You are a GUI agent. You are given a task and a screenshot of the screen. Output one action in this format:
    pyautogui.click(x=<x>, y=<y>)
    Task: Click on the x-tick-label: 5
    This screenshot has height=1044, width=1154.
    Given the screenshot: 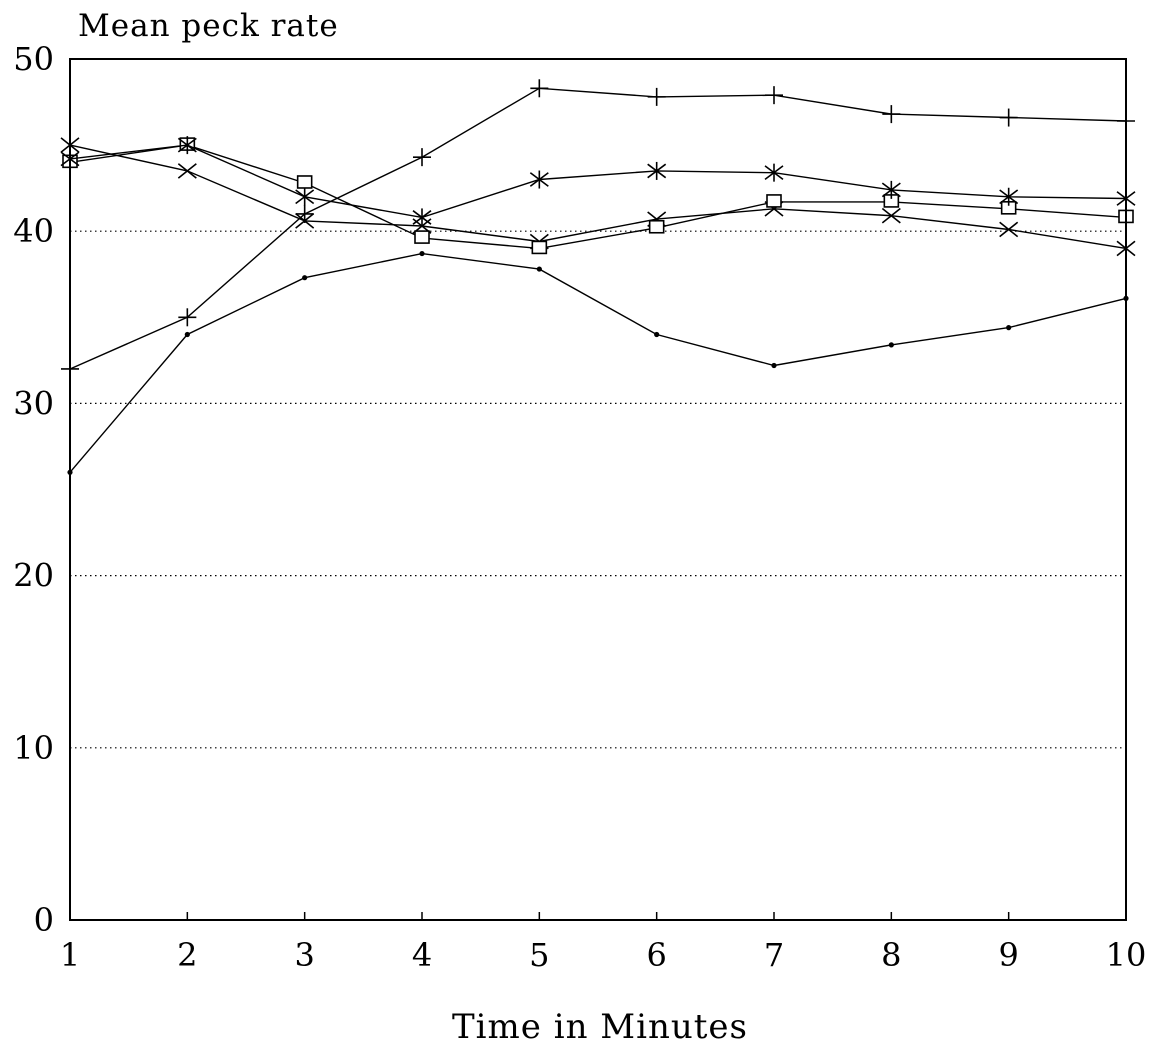 What is the action you would take?
    pyautogui.click(x=539, y=955)
    